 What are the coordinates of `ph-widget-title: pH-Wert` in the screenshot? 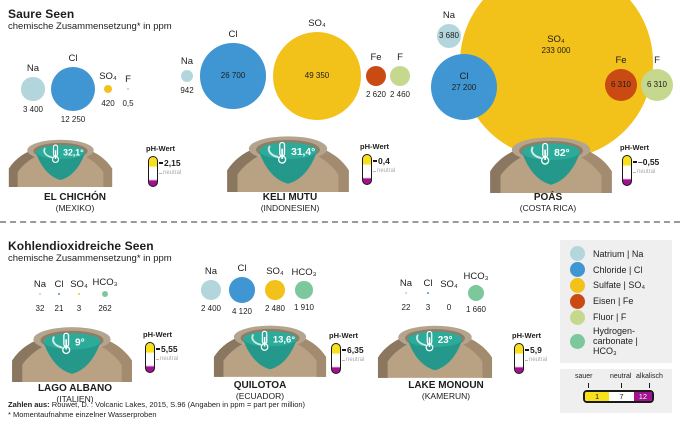 It's located at (635, 147).